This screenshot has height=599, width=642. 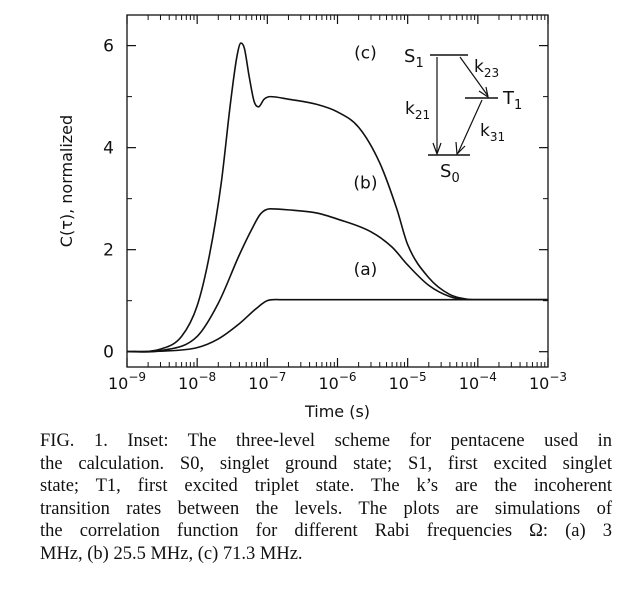 I want to click on level-s0-label: S0, so click(x=450, y=173).